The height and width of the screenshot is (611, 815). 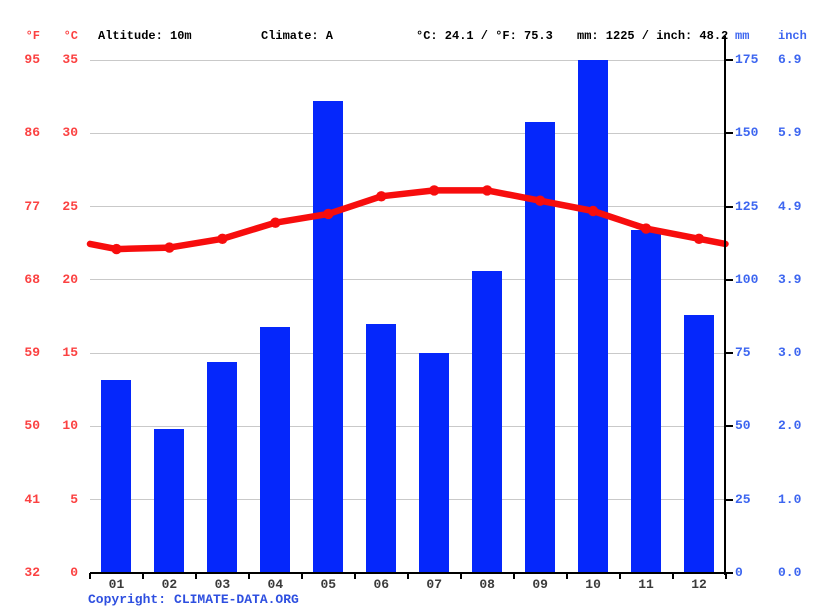 I want to click on celsius-unit-label: °C, so click(x=70, y=36).